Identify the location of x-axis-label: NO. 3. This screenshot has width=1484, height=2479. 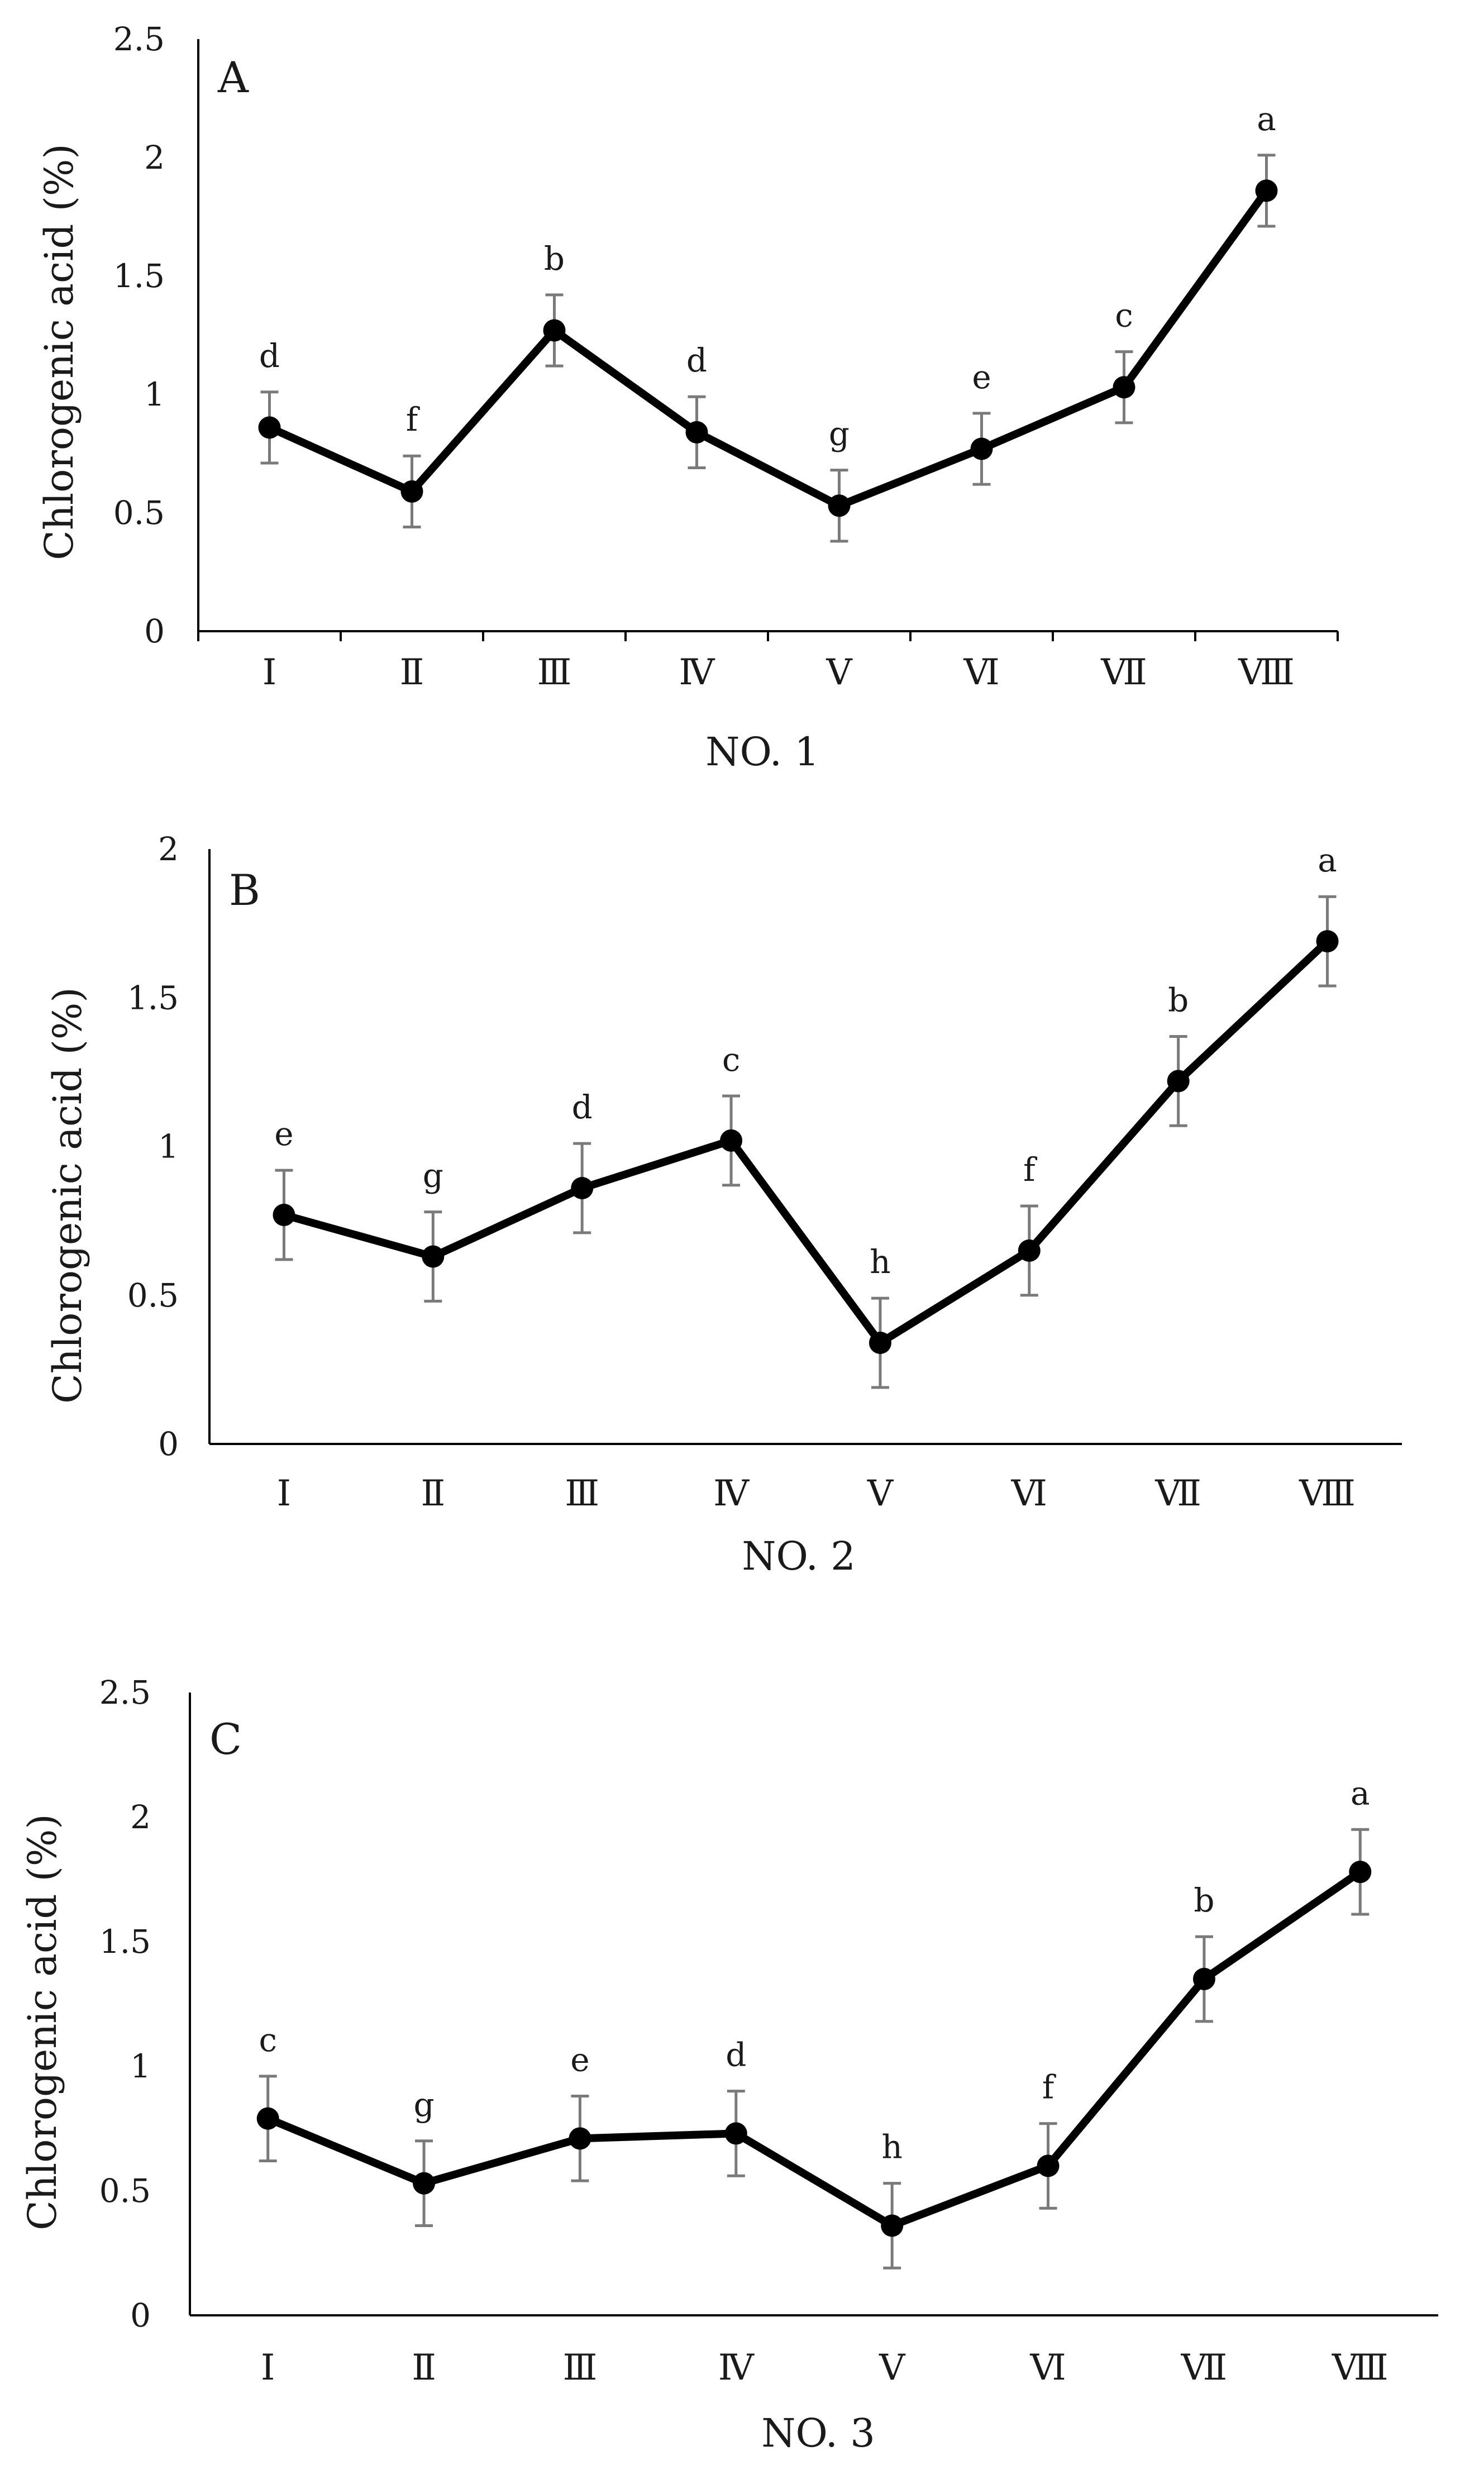
(818, 2433).